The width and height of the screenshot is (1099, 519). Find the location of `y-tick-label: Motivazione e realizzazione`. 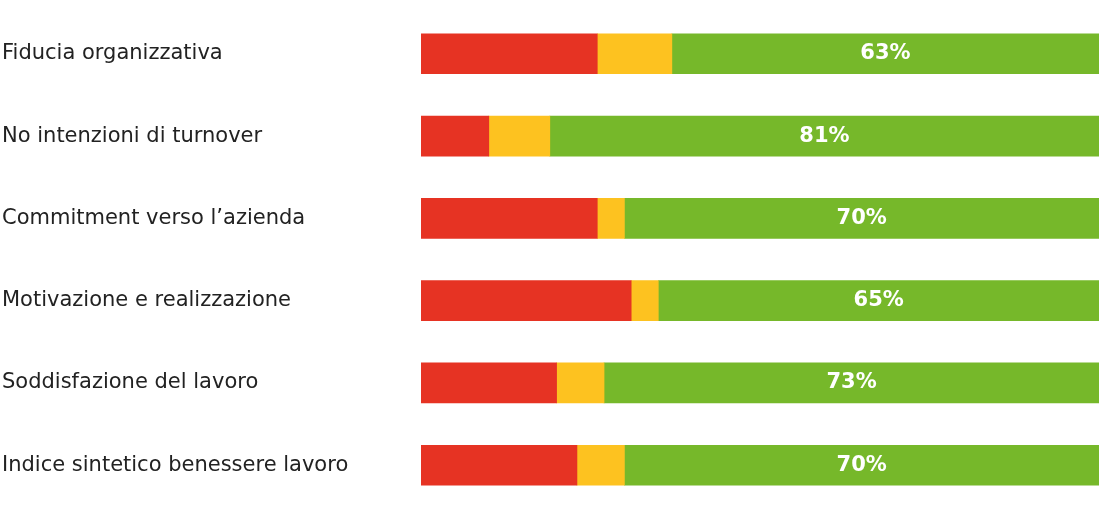

y-tick-label: Motivazione e realizzazione is located at coordinates (147, 299).